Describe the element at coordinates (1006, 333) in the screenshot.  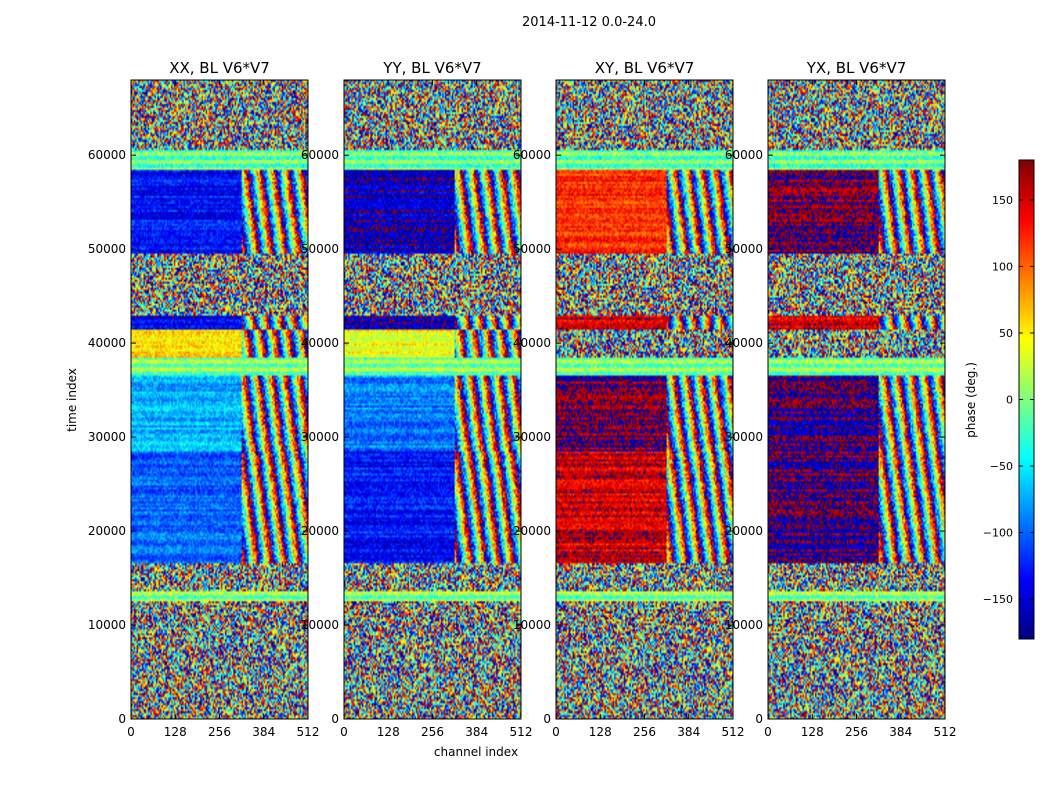
I see `colorbar-tick-label: 50` at that location.